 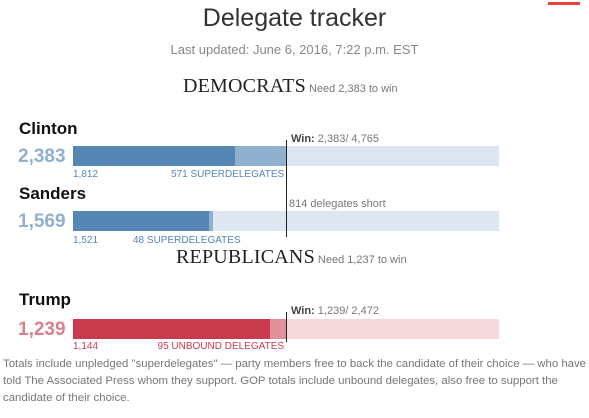 I want to click on label-clinton-superdelegates: 571 SUPERDELEGATES, so click(x=228, y=174).